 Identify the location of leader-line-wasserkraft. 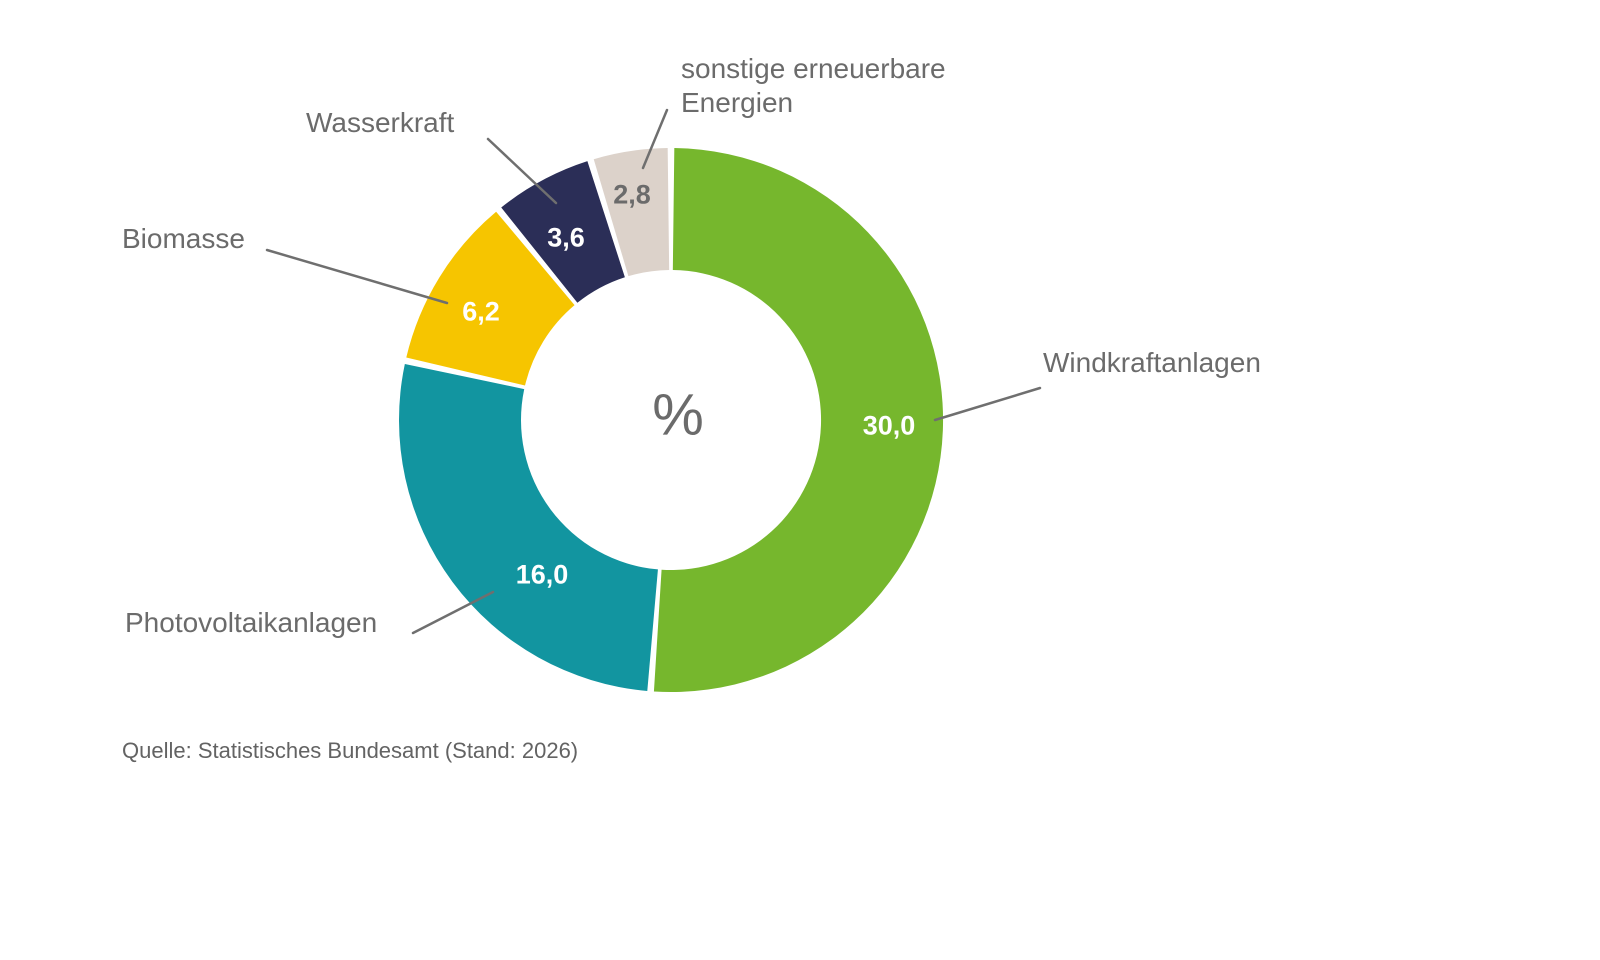
(522, 171).